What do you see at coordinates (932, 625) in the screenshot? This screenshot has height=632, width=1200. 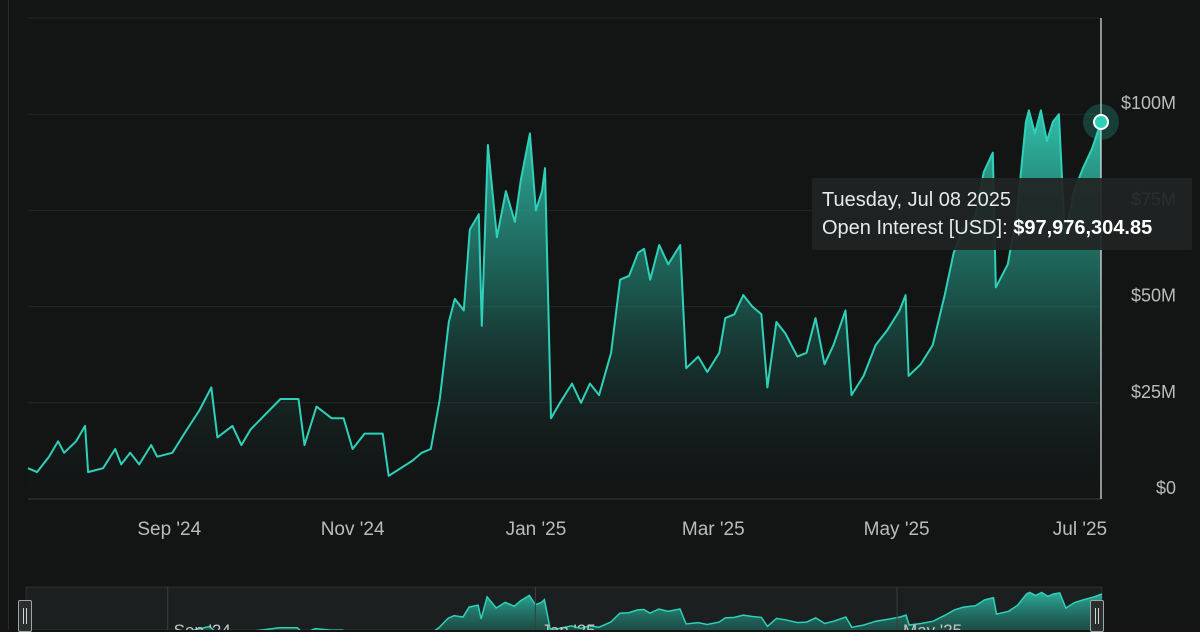 I see `navigator-tick-label: May '25` at bounding box center [932, 625].